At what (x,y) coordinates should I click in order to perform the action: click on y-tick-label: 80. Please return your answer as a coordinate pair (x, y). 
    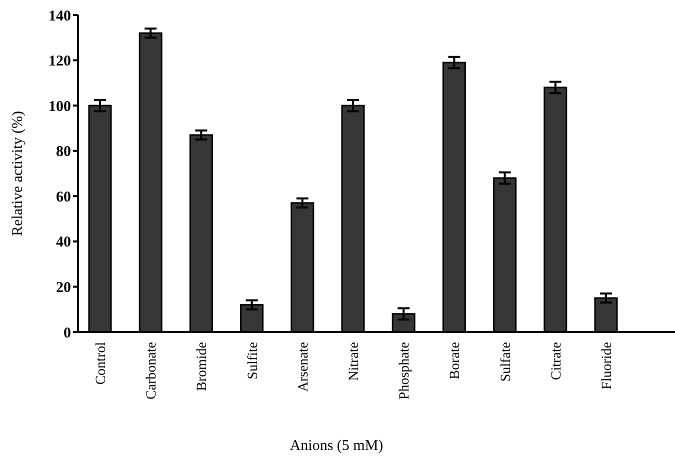
    Looking at the image, I should click on (63, 152).